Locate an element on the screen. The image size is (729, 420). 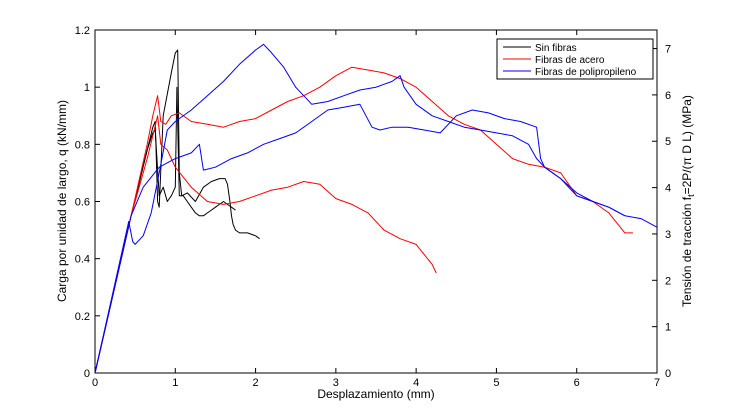
legend-box is located at coordinates (575, 59).